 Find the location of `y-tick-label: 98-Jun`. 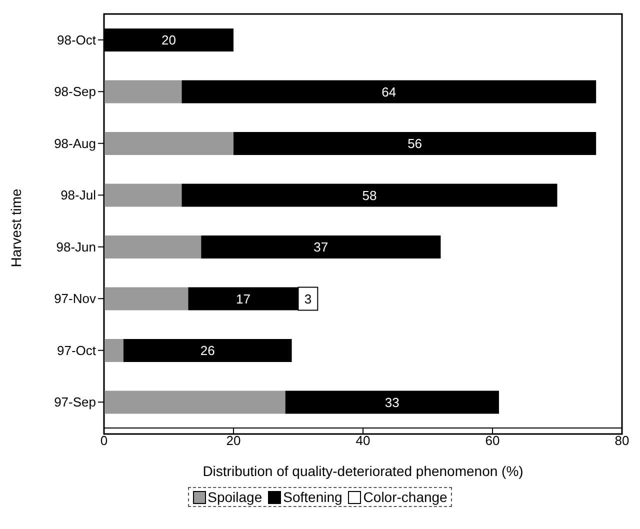

y-tick-label: 98-Jun is located at coordinates (76, 246).